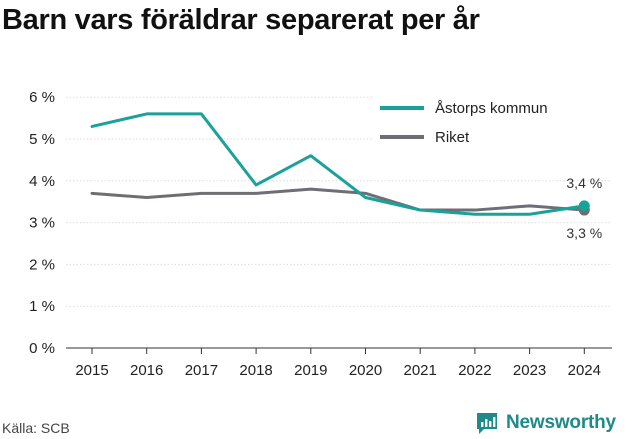 The height and width of the screenshot is (439, 631). Describe the element at coordinates (474, 370) in the screenshot. I see `x-tick-label: 2022` at that location.